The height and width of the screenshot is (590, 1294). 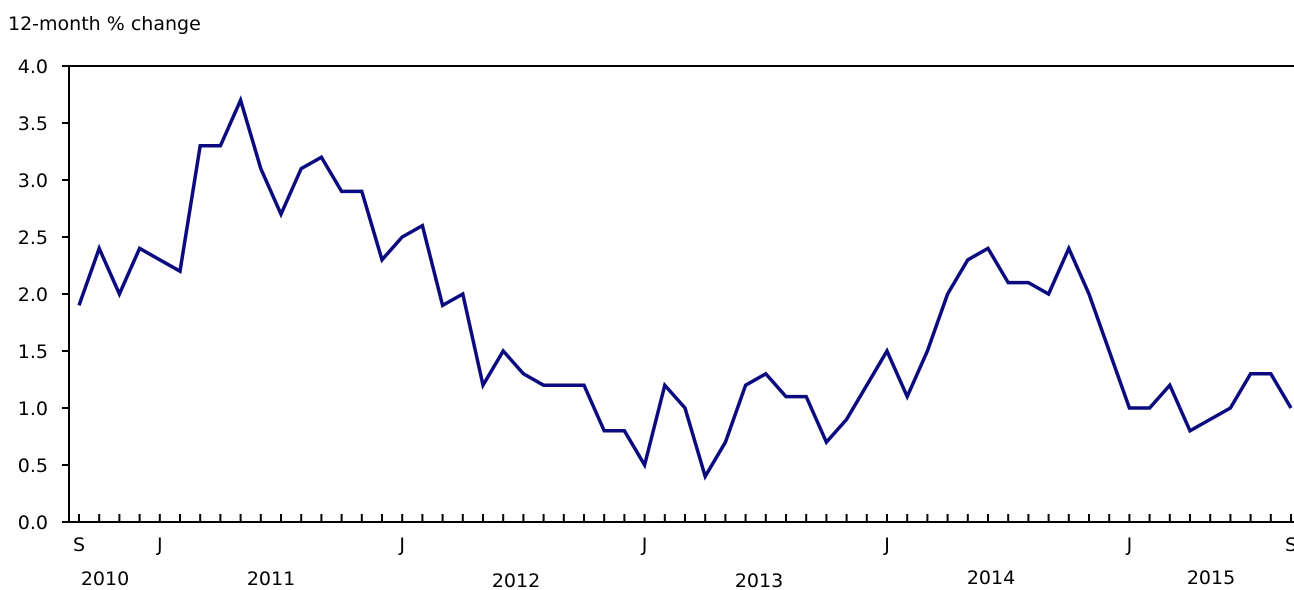 I want to click on y-tick-label: 4.0, so click(x=33, y=67).